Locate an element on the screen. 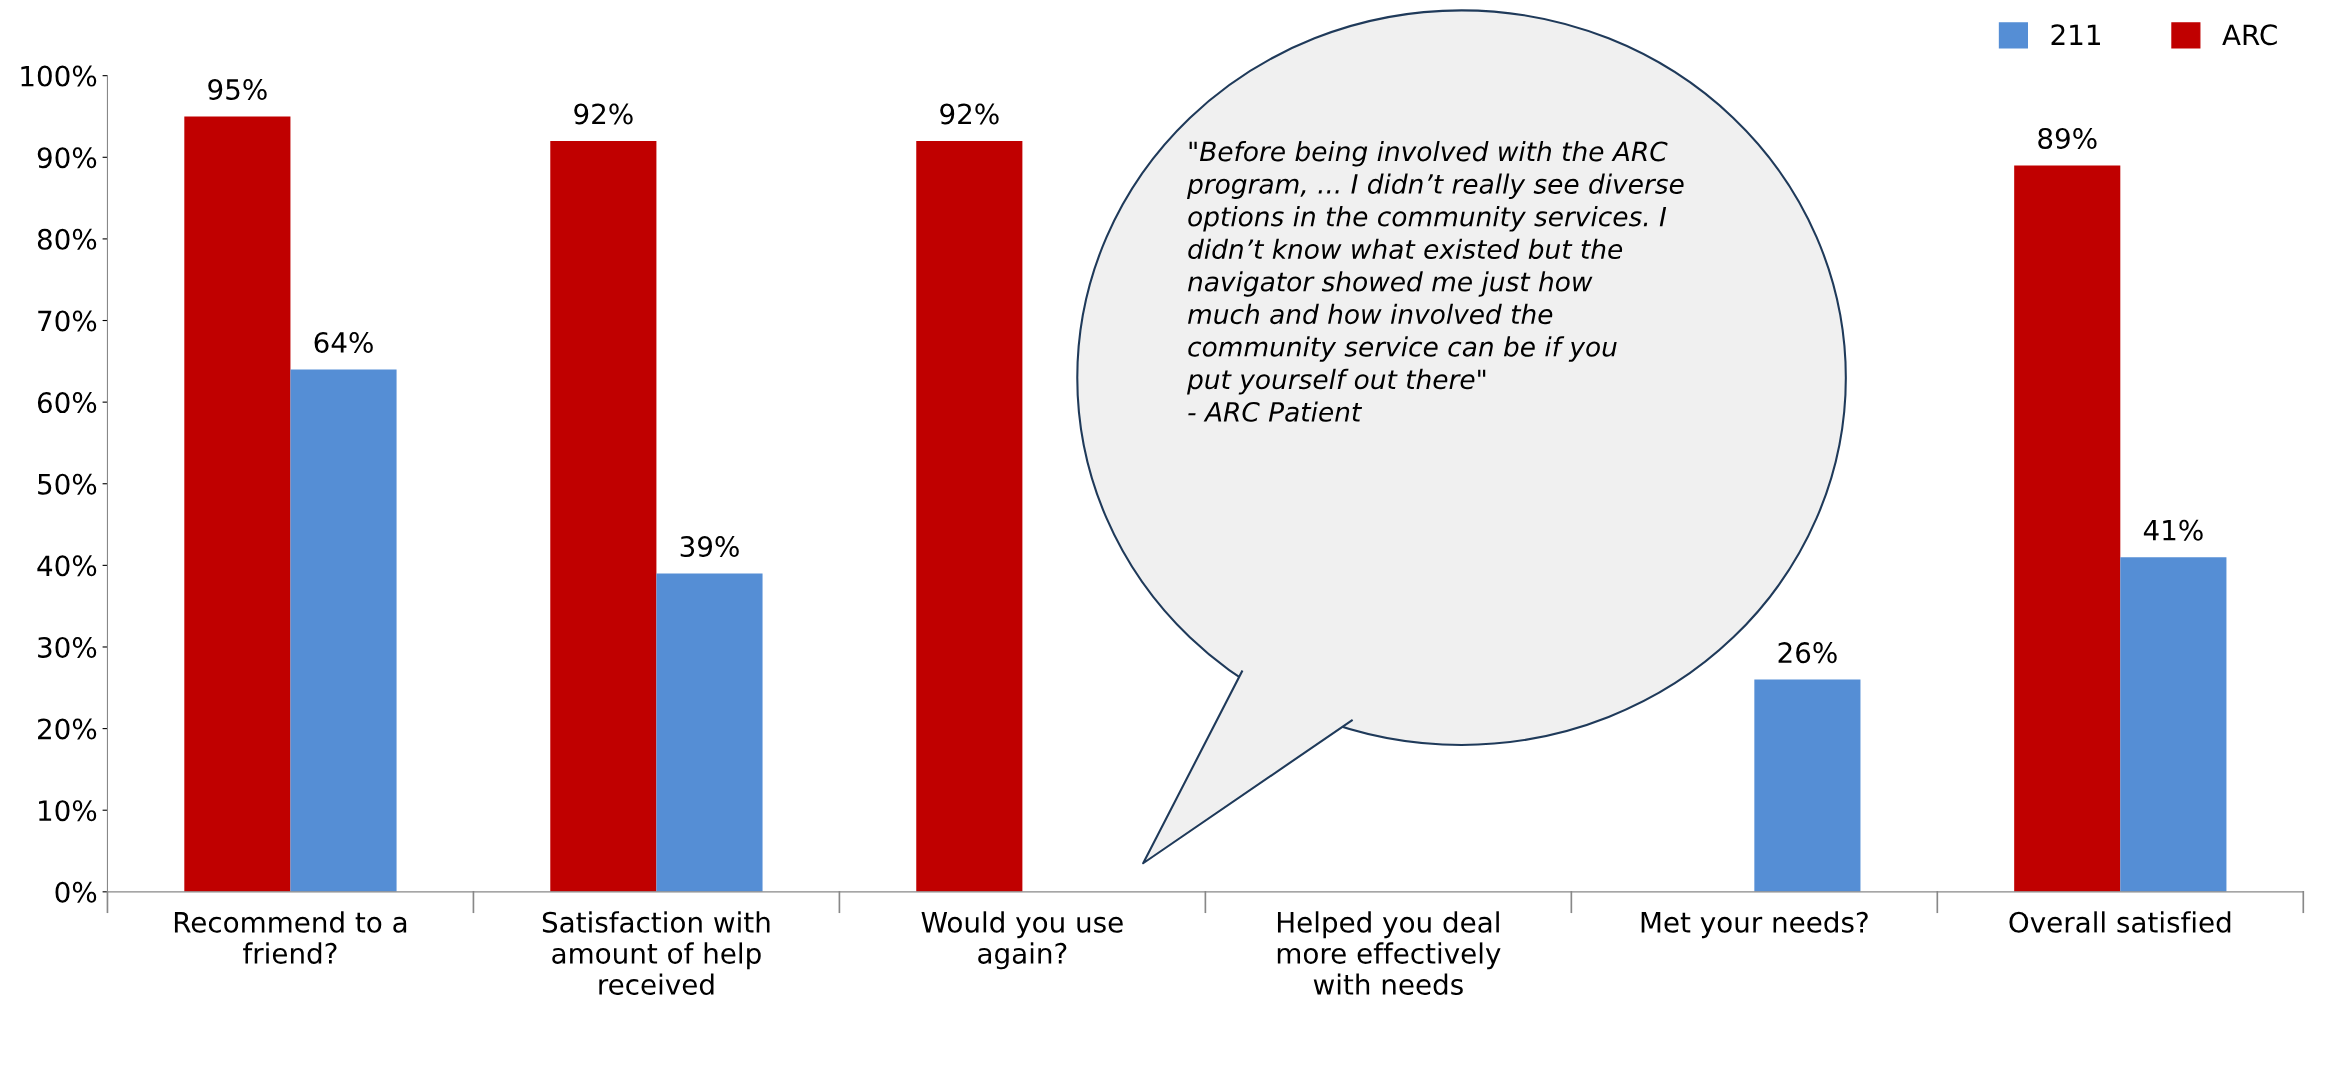 This screenshot has width=2336, height=1081. x-tick-label: Helped you deal more effectively with needs is located at coordinates (1389, 953).